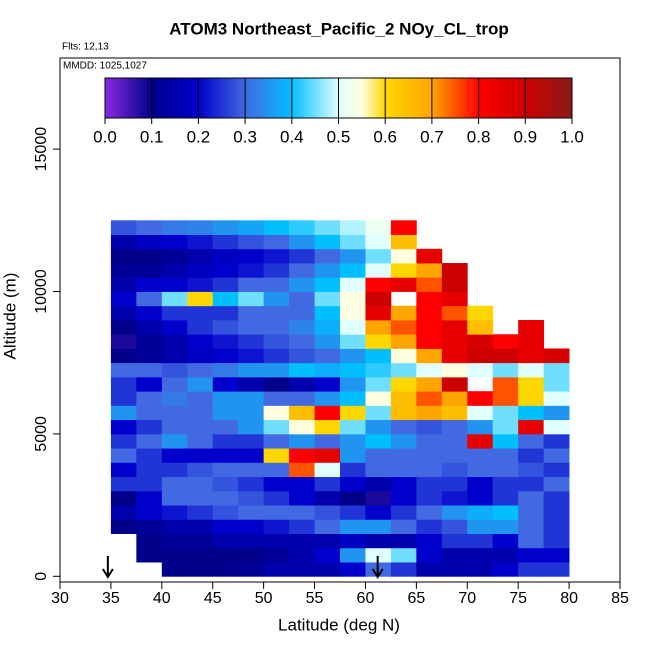 This screenshot has height=650, width=650. Describe the element at coordinates (338, 28) in the screenshot. I see `chart-title: ATOM3 Northeast_Pacific_2 NOy_CL_trop` at that location.